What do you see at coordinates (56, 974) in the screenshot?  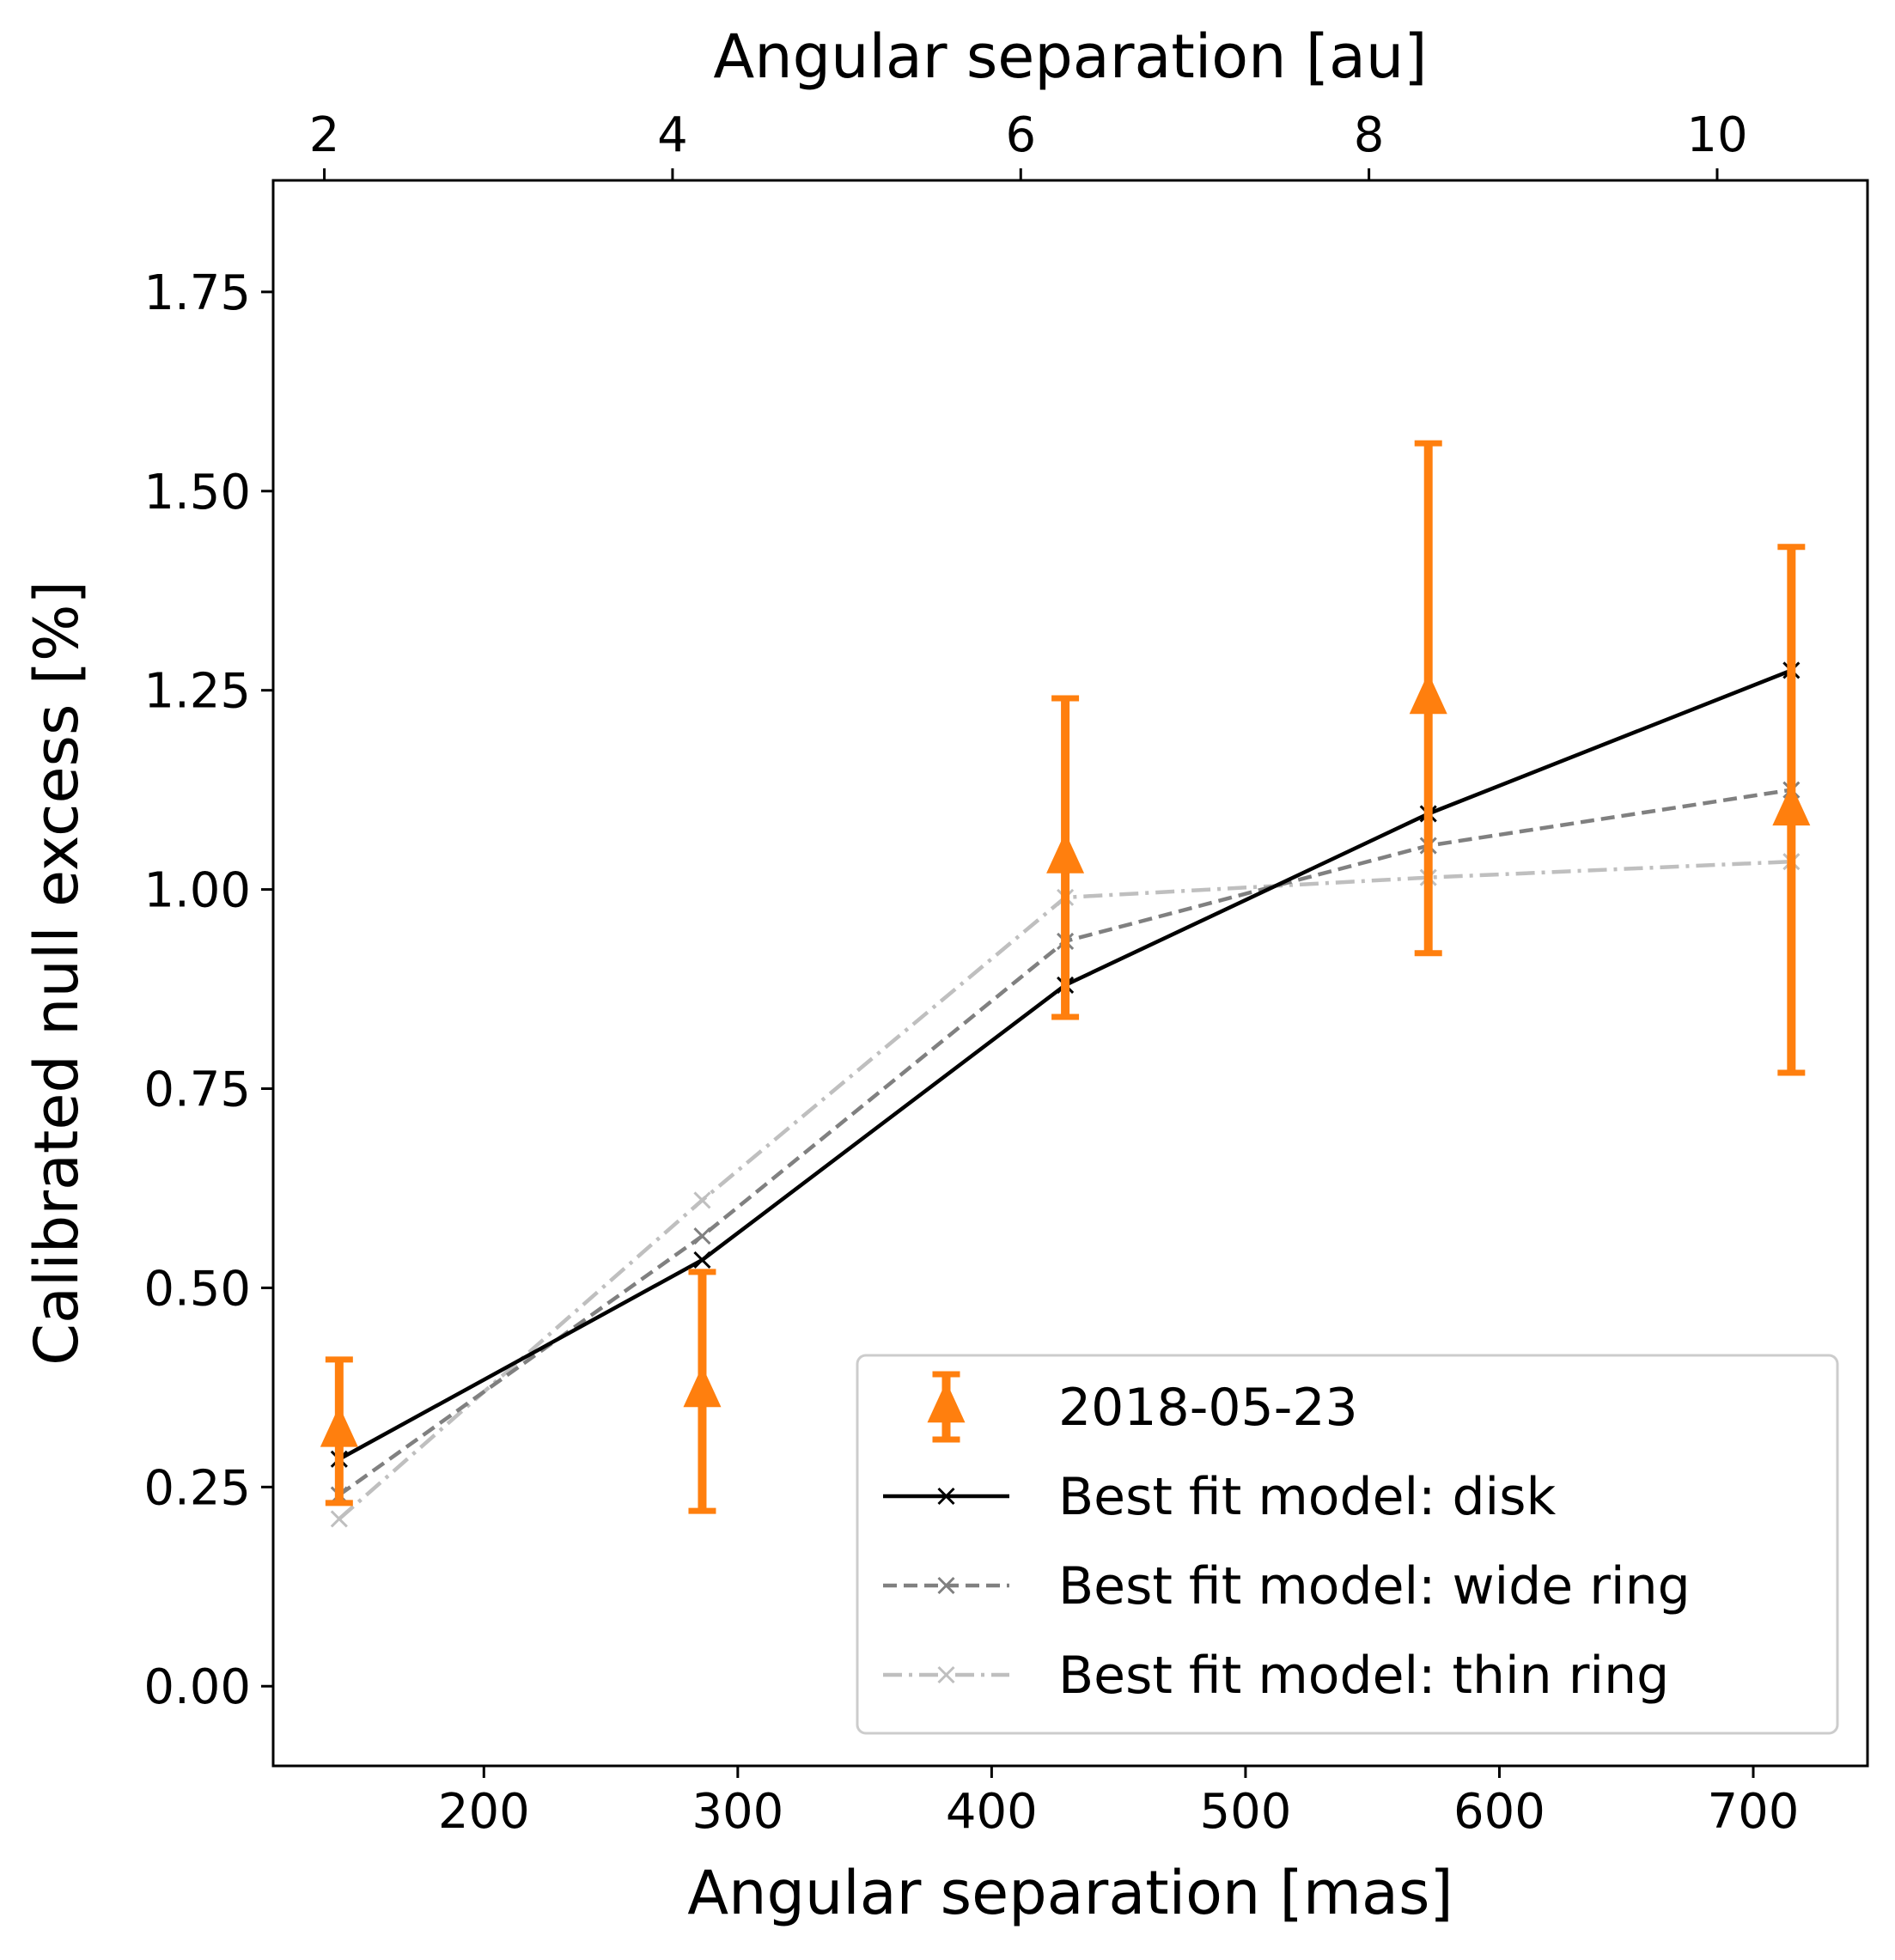 I see `y-axis-label: Calibrated null excess [%]` at bounding box center [56, 974].